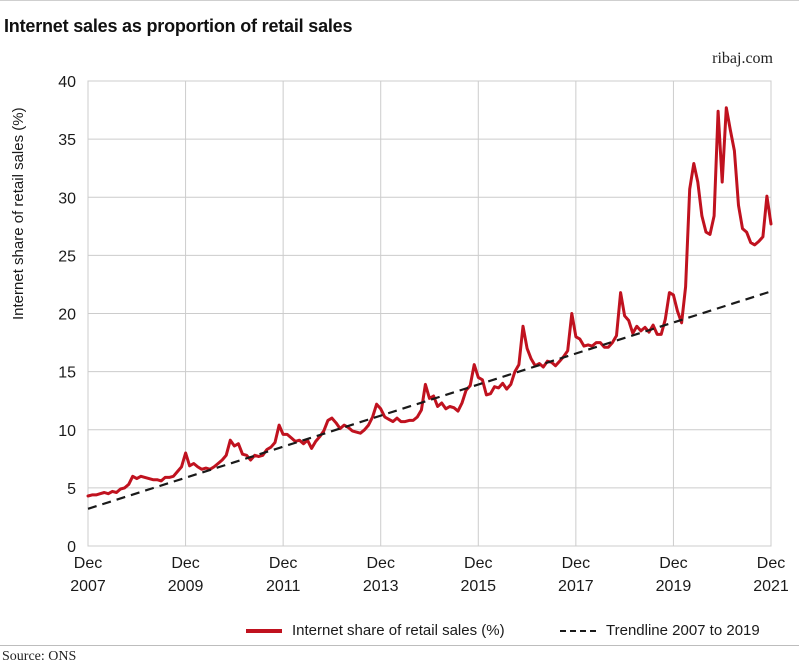  What do you see at coordinates (683, 630) in the screenshot?
I see `legend-label-trendline: Trendline 2007 to 2019` at bounding box center [683, 630].